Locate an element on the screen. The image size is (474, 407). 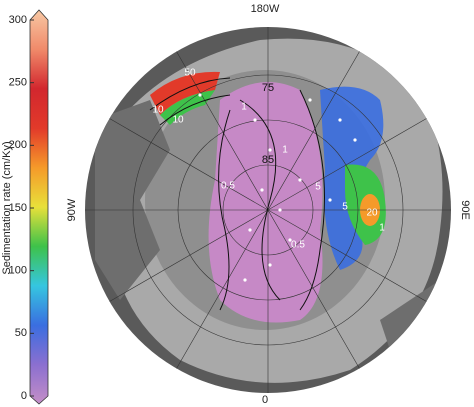
meridian-label: 180W is located at coordinates (265, 9).